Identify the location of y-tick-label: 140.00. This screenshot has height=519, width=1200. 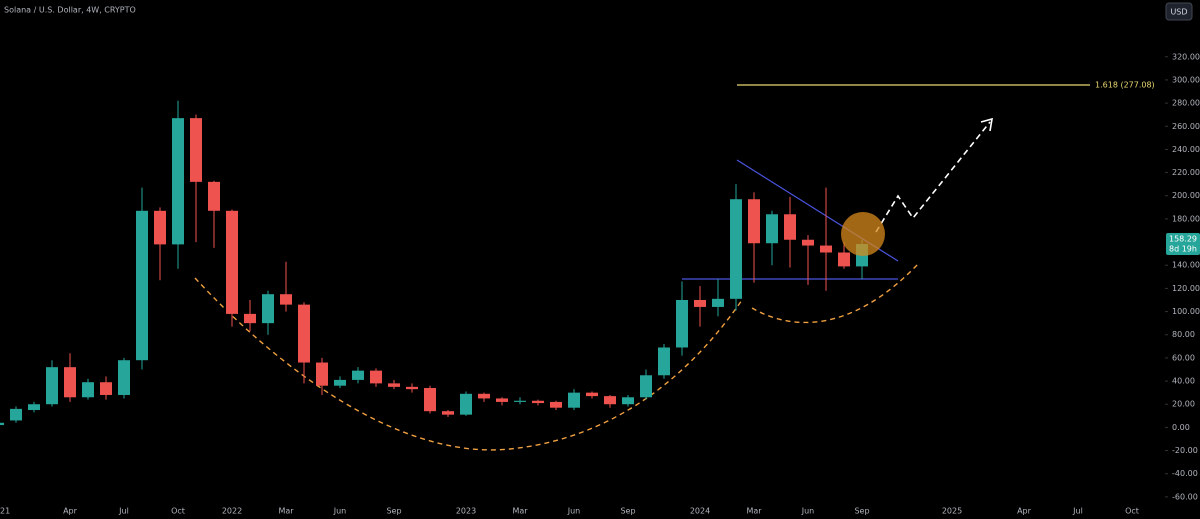
(1186, 265).